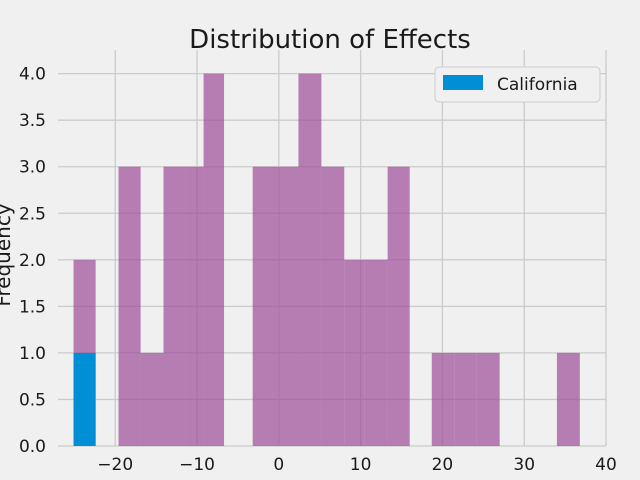 This screenshot has height=480, width=640. I want to click on y-tick-label: 2.5, so click(32, 214).